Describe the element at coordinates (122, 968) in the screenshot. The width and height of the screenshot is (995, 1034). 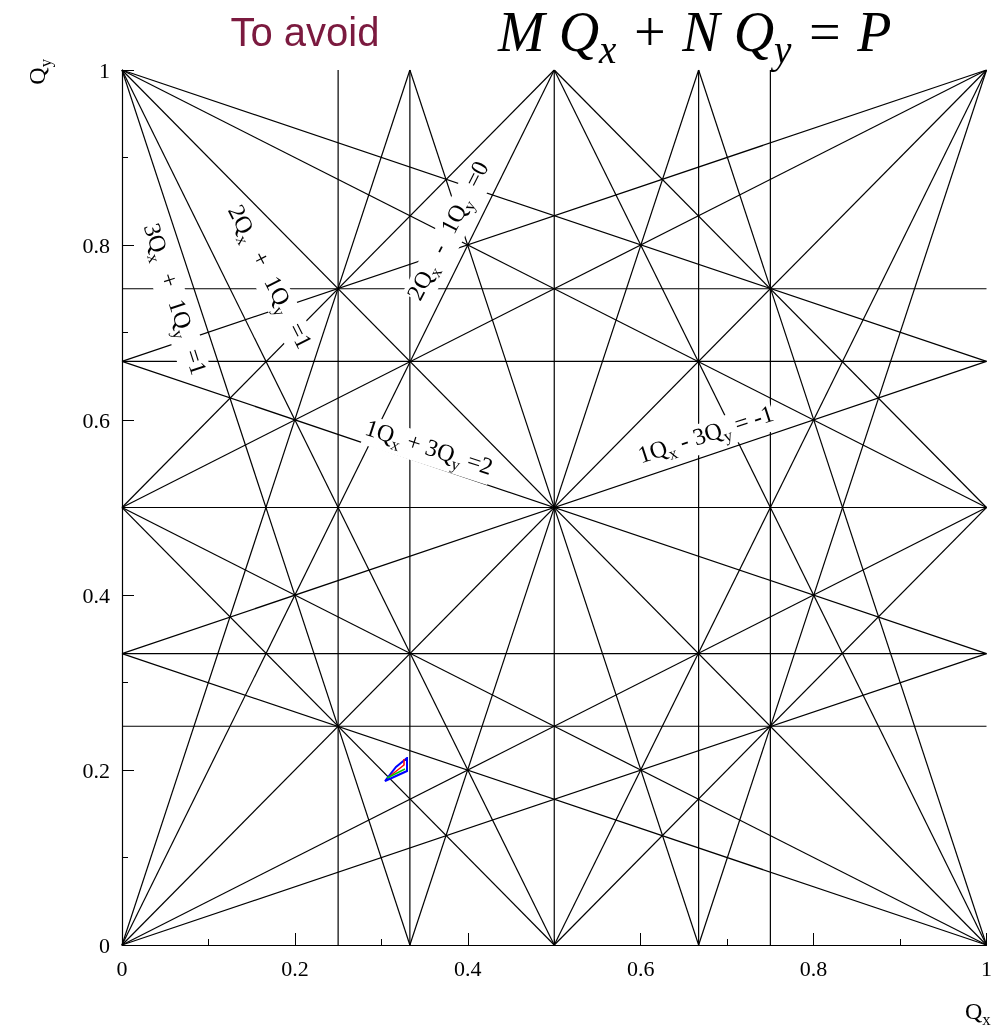
I see `x-tick-label: 0` at that location.